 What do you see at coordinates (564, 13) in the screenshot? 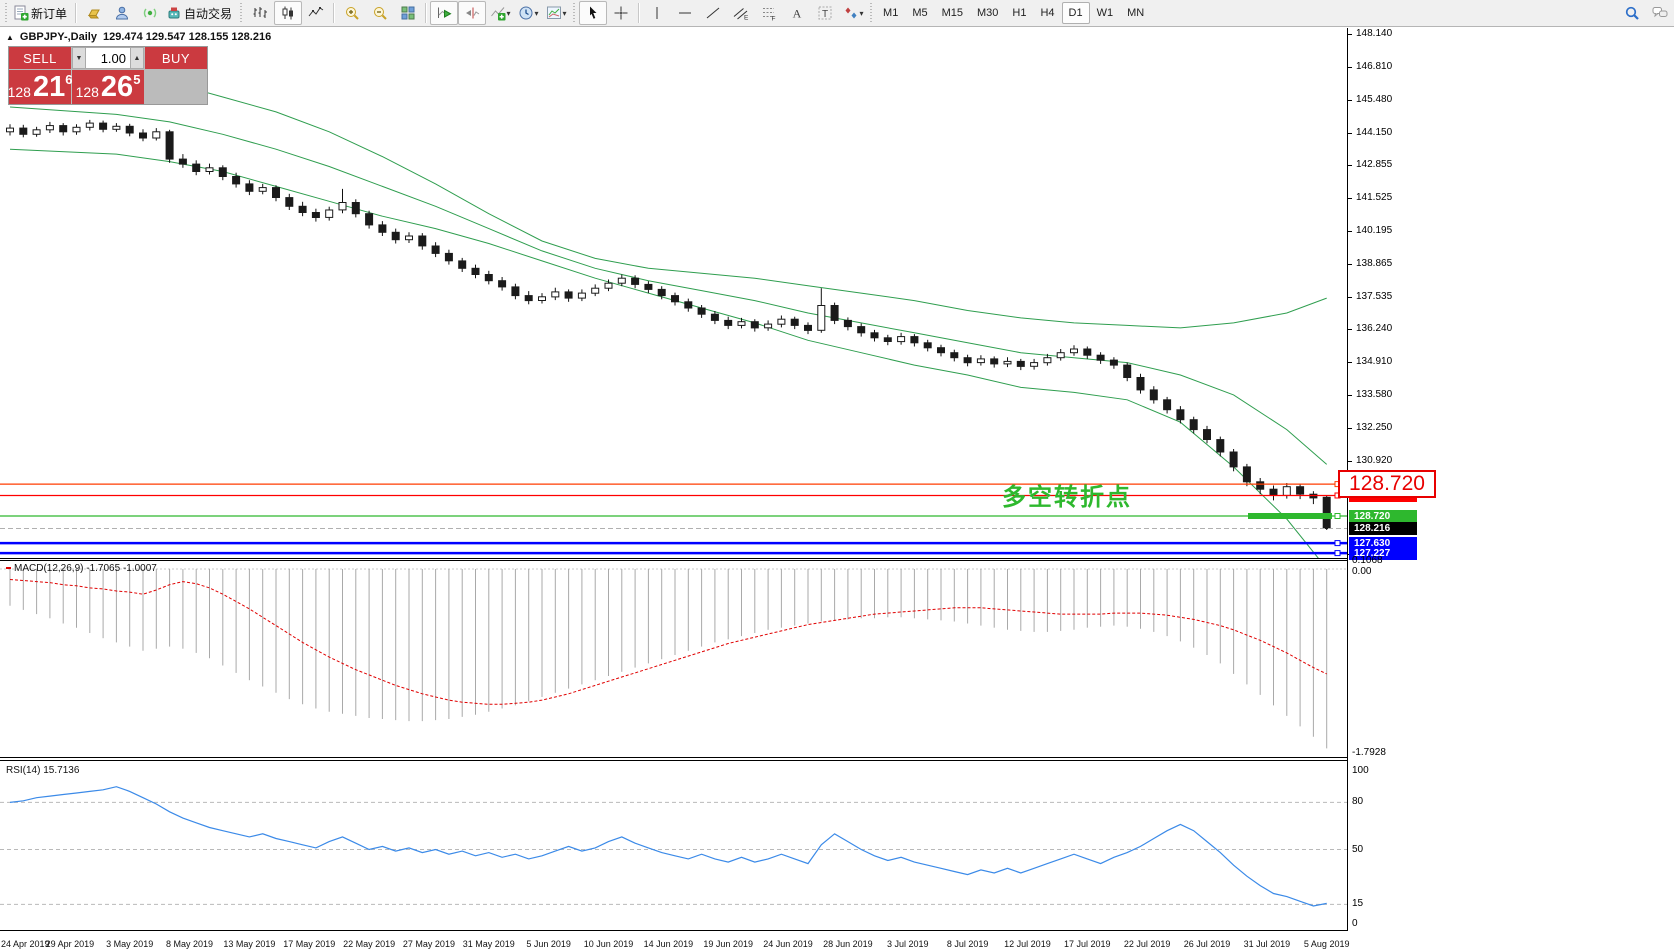
I see `templates-dropdown-caret: ▾` at bounding box center [564, 13].